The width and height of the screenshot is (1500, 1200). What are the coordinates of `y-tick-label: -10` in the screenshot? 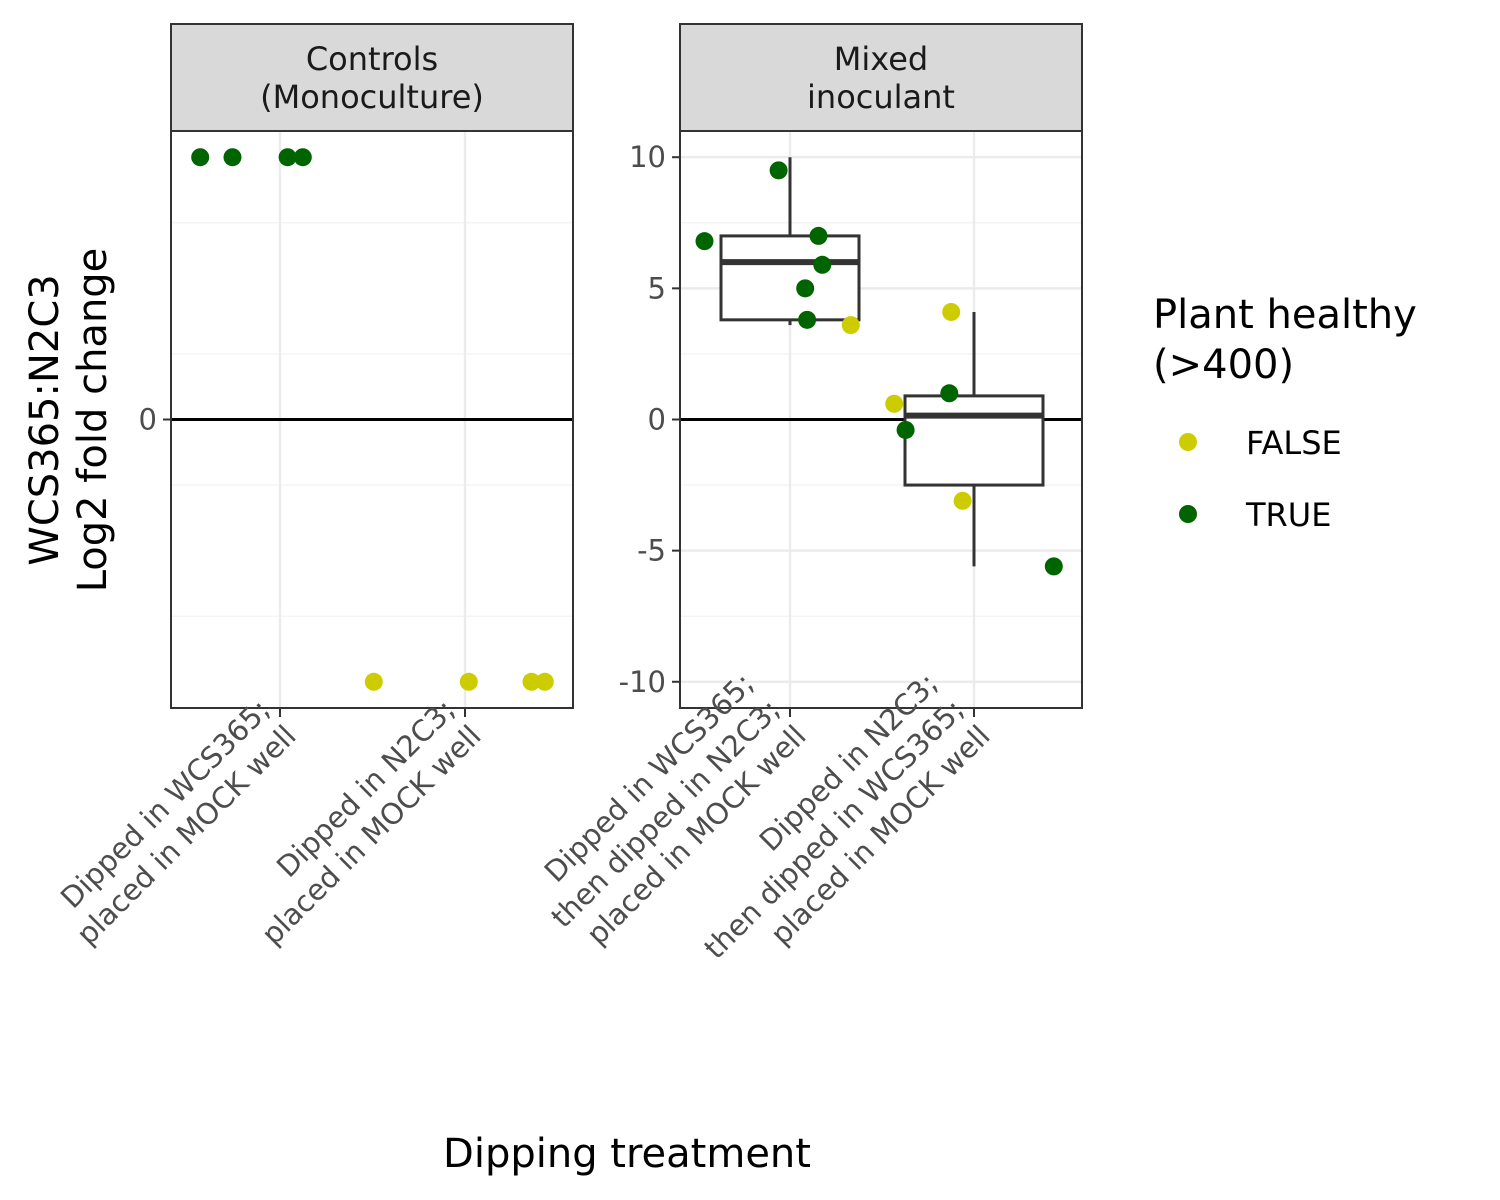 It's located at (642, 682).